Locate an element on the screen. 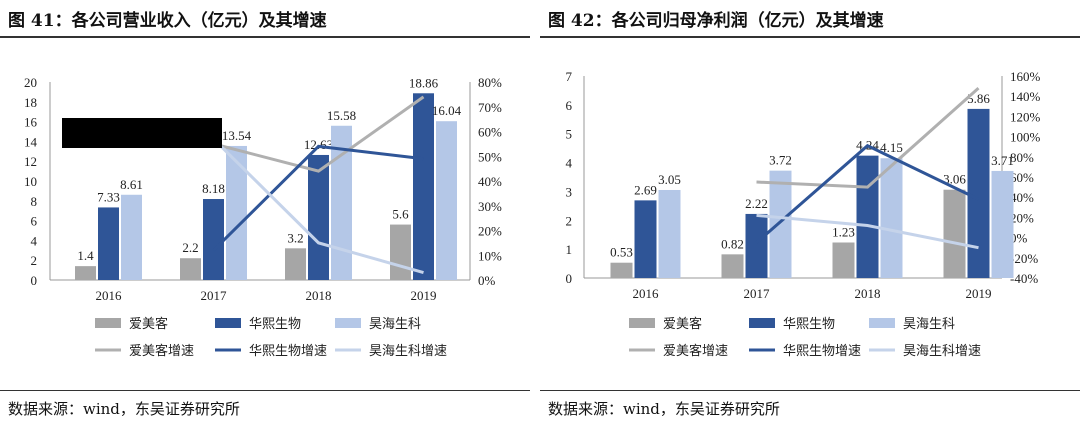 This screenshot has height=427, width=1080. bar-value-label: 3.06 is located at coordinates (954, 179).